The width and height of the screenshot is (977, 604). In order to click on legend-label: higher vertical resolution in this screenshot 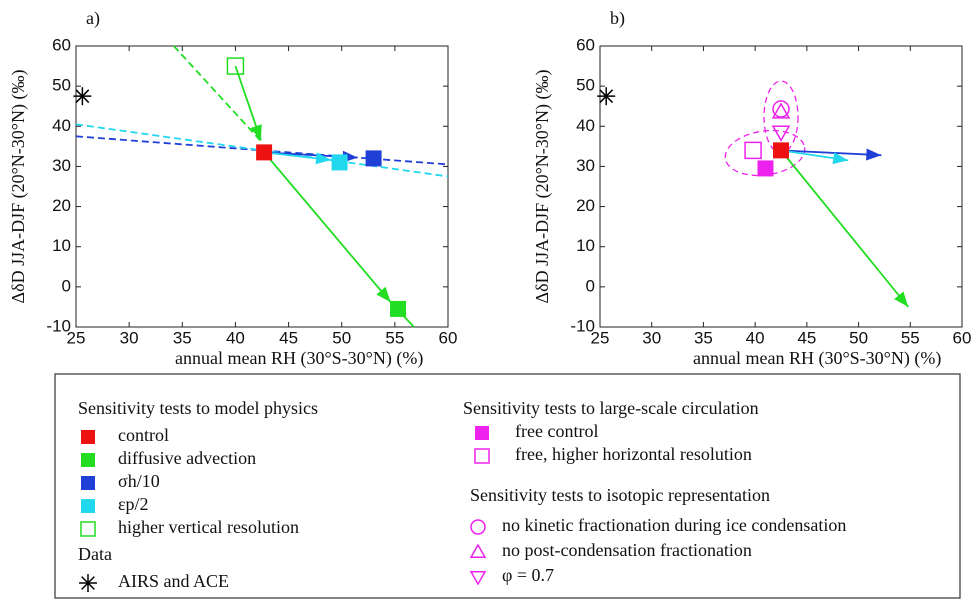, I will do `click(208, 527)`.